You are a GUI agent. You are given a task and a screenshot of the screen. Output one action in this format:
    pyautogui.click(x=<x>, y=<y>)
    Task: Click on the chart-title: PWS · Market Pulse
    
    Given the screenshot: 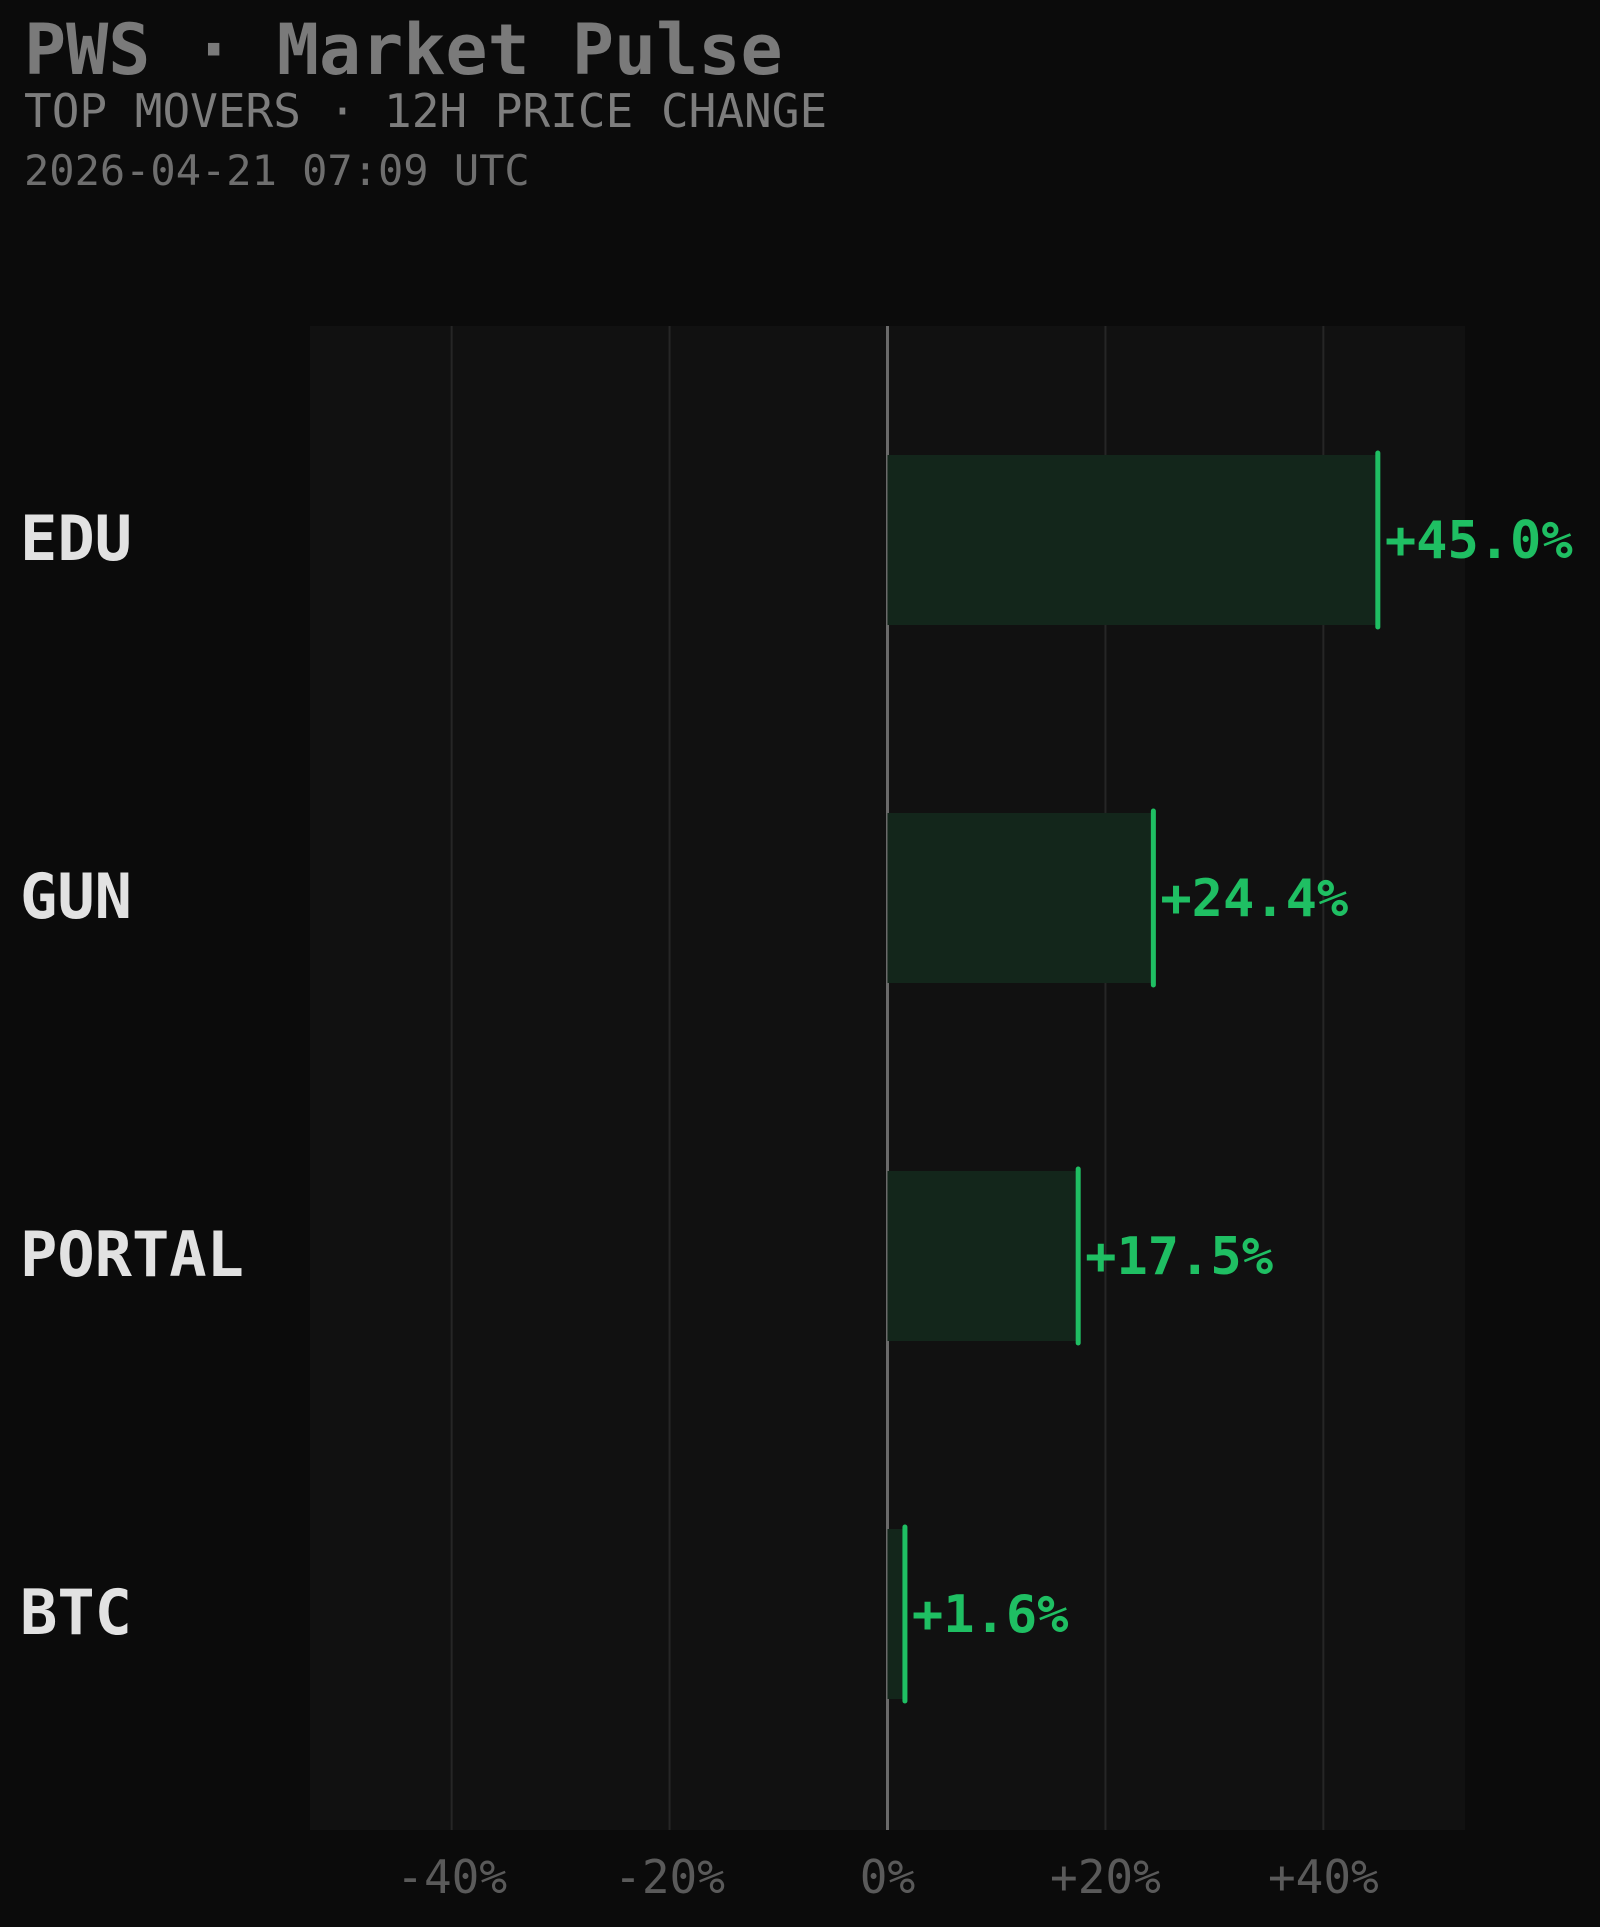 What is the action you would take?
    pyautogui.click(x=403, y=50)
    